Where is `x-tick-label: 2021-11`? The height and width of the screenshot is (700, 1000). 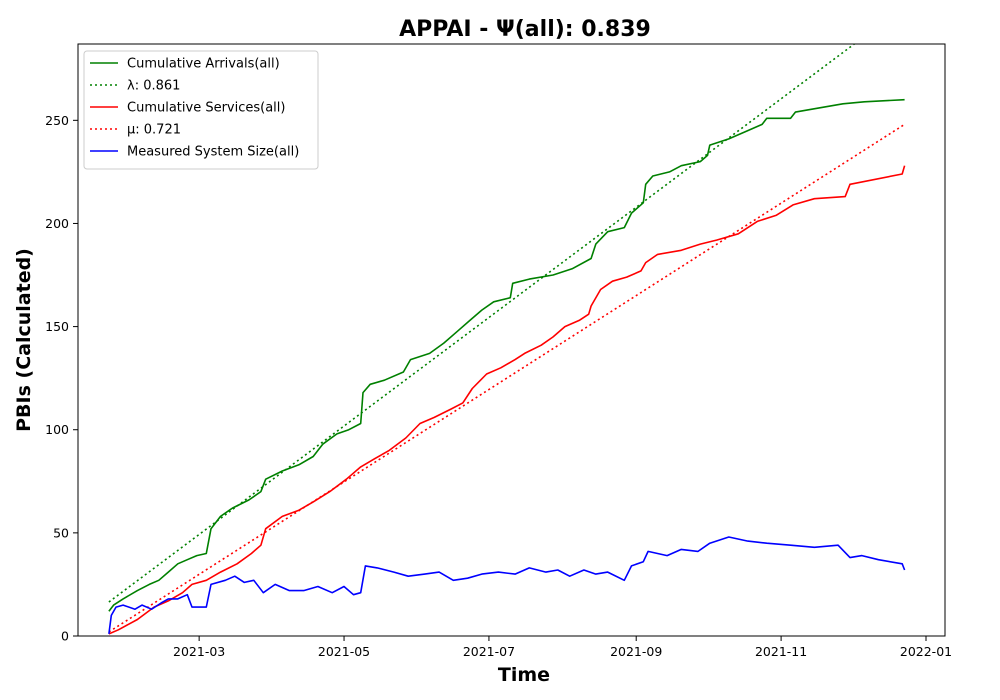
x-tick-label: 2021-11 is located at coordinates (781, 651).